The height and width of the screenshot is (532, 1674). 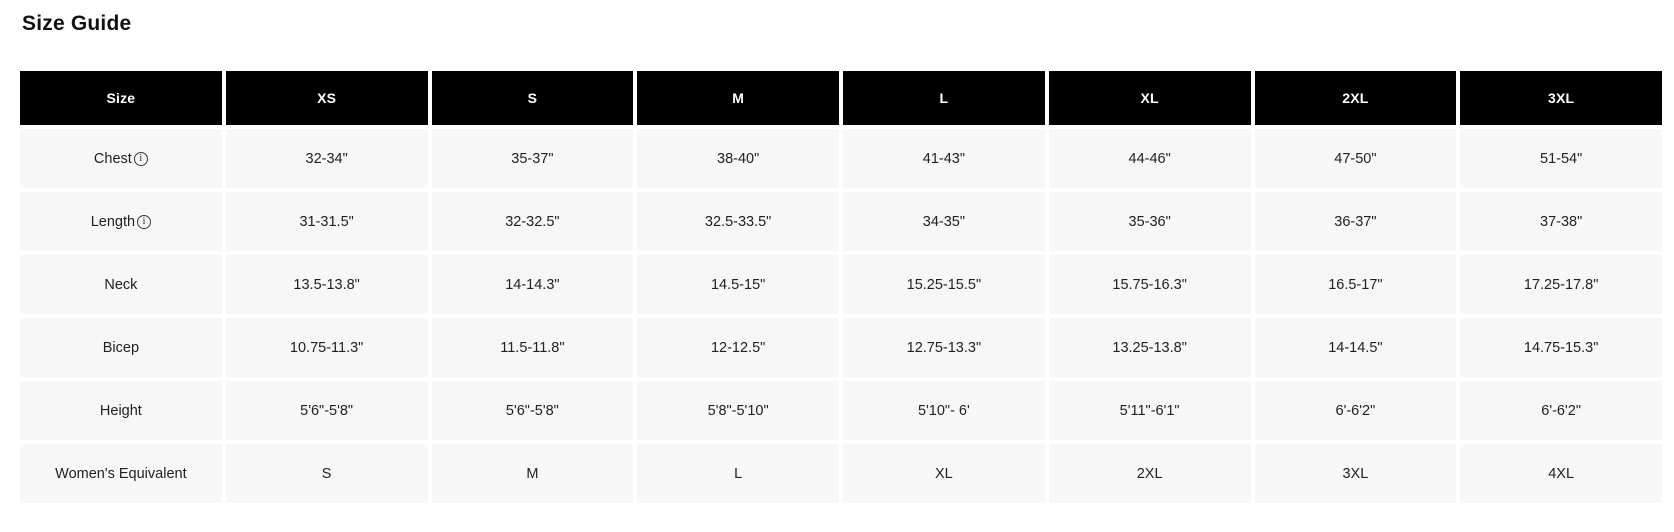 I want to click on cell-neck-3xl: 17.25-17.8", so click(x=1561, y=284).